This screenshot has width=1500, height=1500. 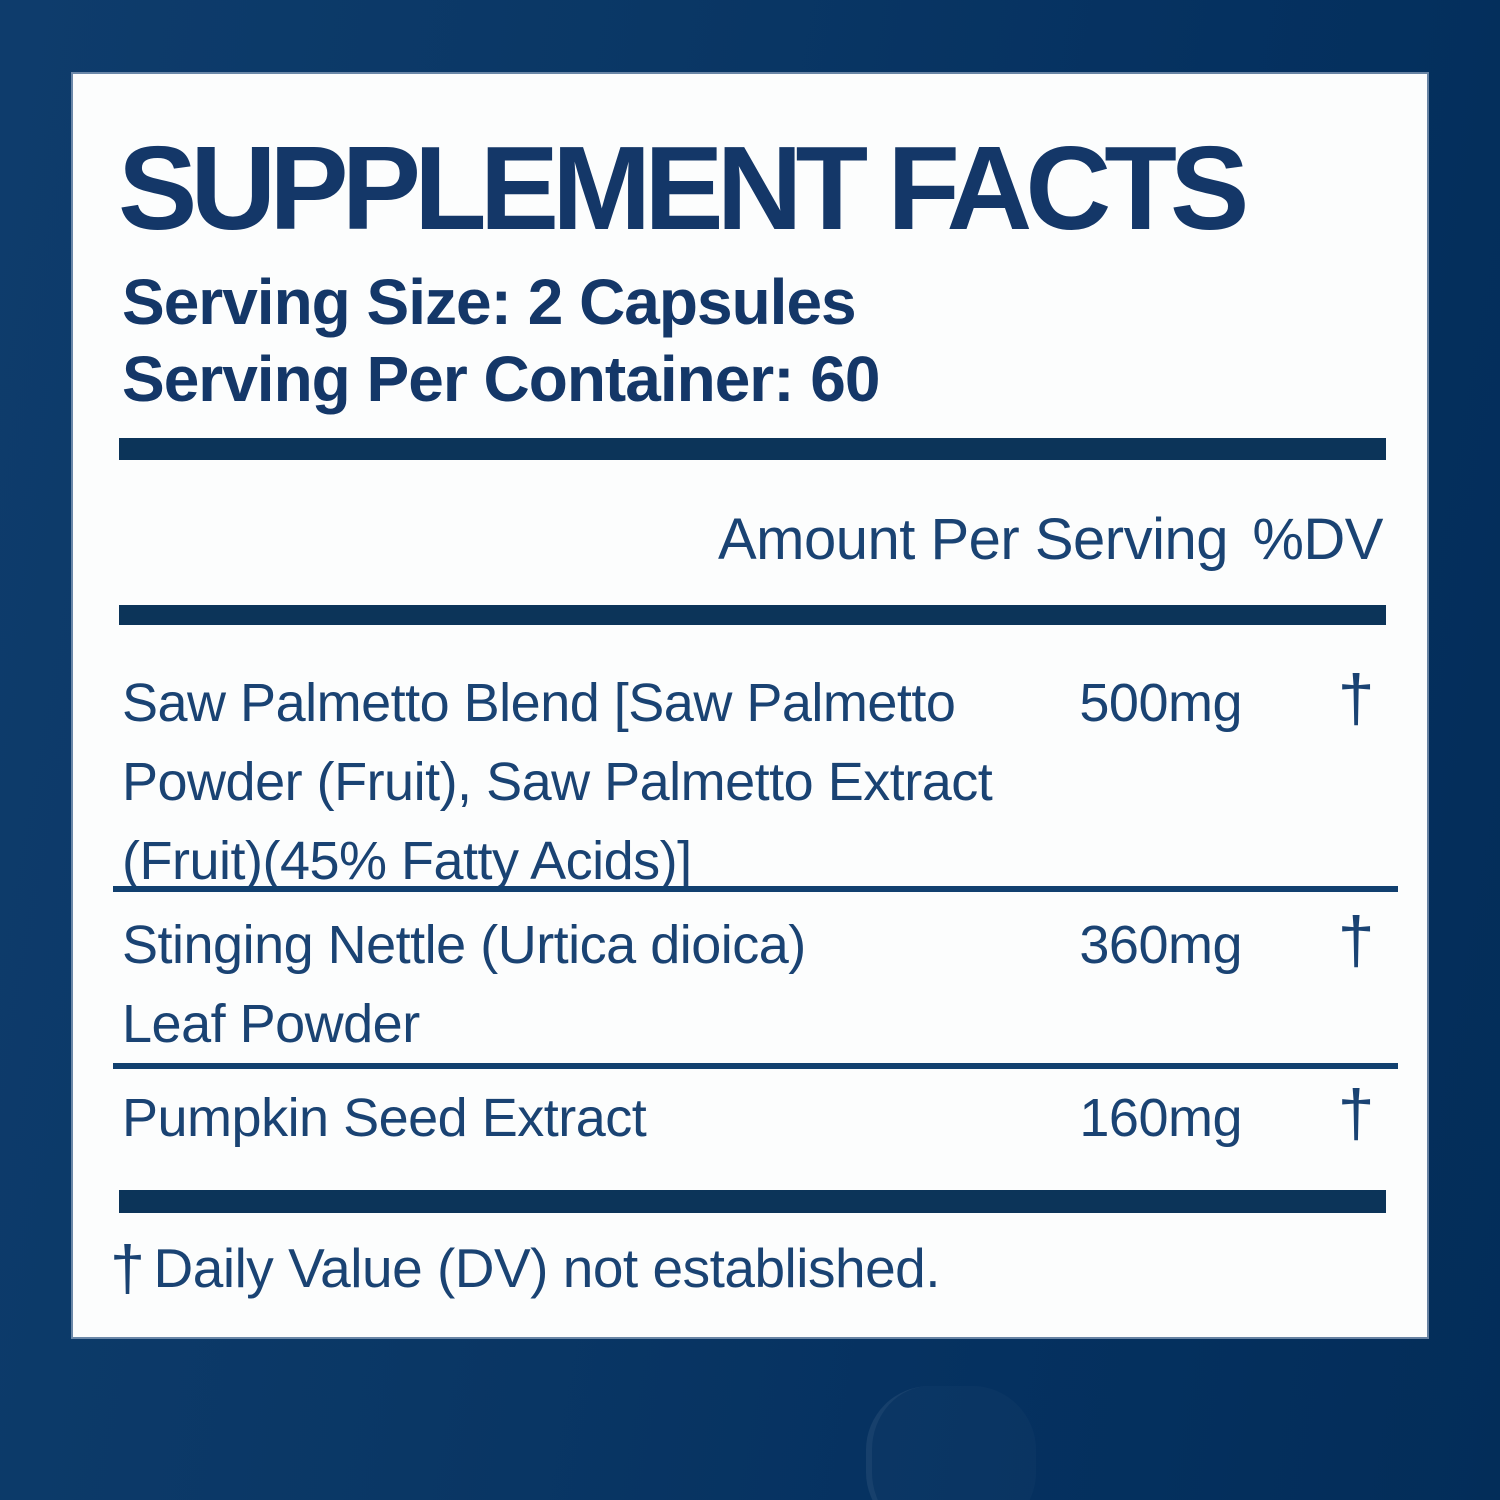 I want to click on separator-bar-bottom, so click(x=752, y=1201).